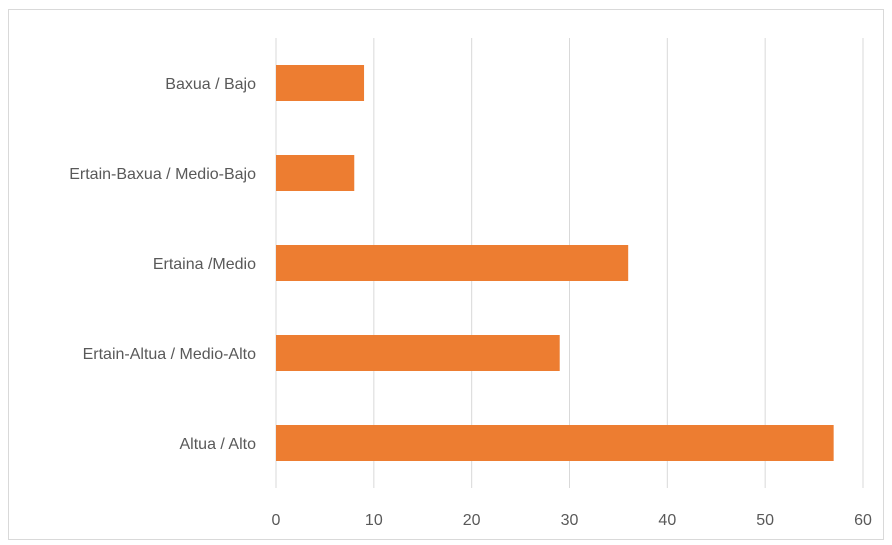 This screenshot has height=545, width=892. What do you see at coordinates (472, 520) in the screenshot?
I see `x-tick-label: 20` at bounding box center [472, 520].